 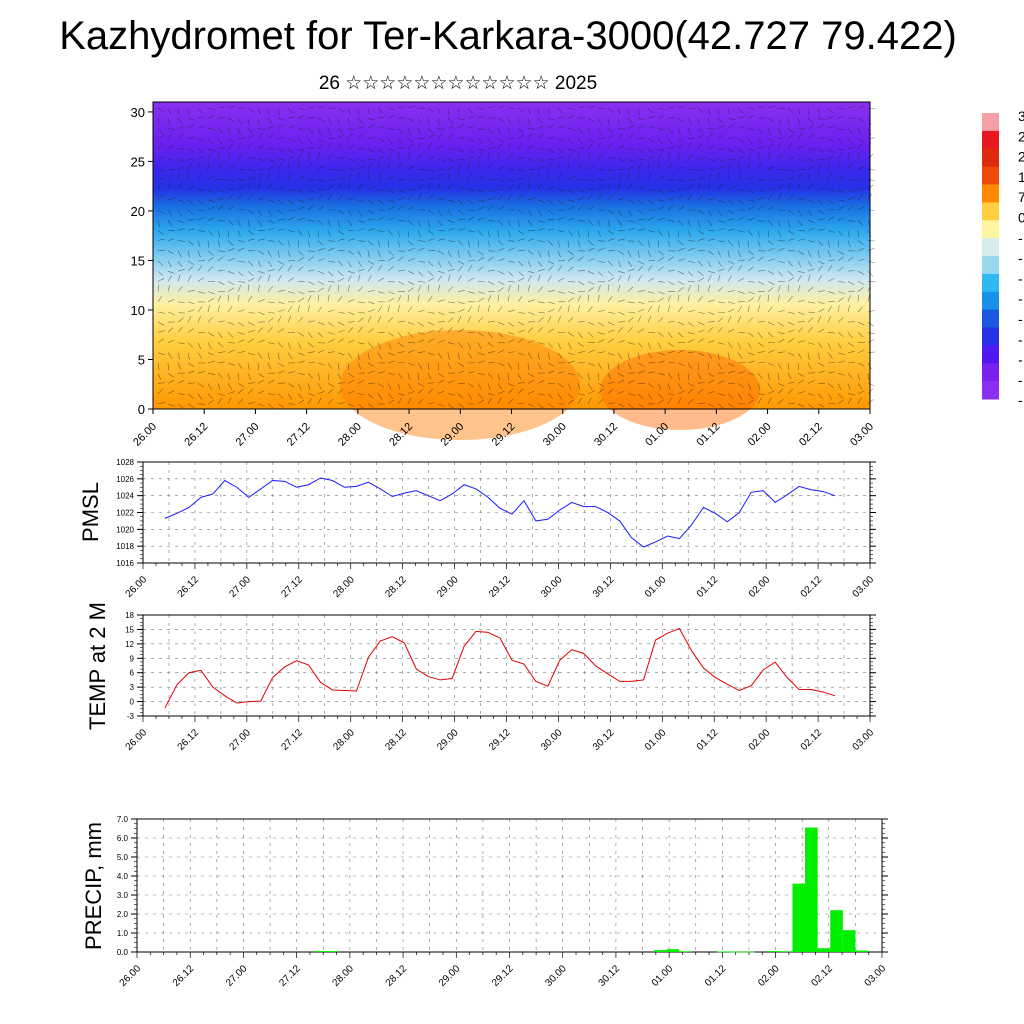 I want to click on precip-xtick-label: 03.00, so click(x=876, y=976).